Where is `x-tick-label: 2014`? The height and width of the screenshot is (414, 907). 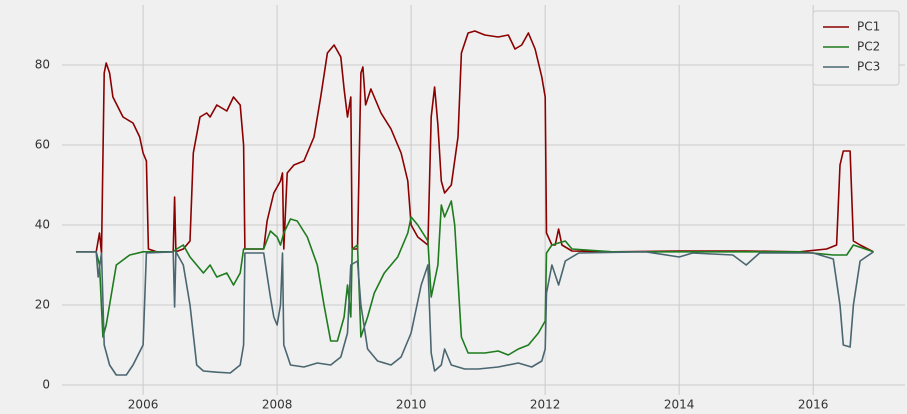
x-tick-label: 2014 is located at coordinates (679, 405).